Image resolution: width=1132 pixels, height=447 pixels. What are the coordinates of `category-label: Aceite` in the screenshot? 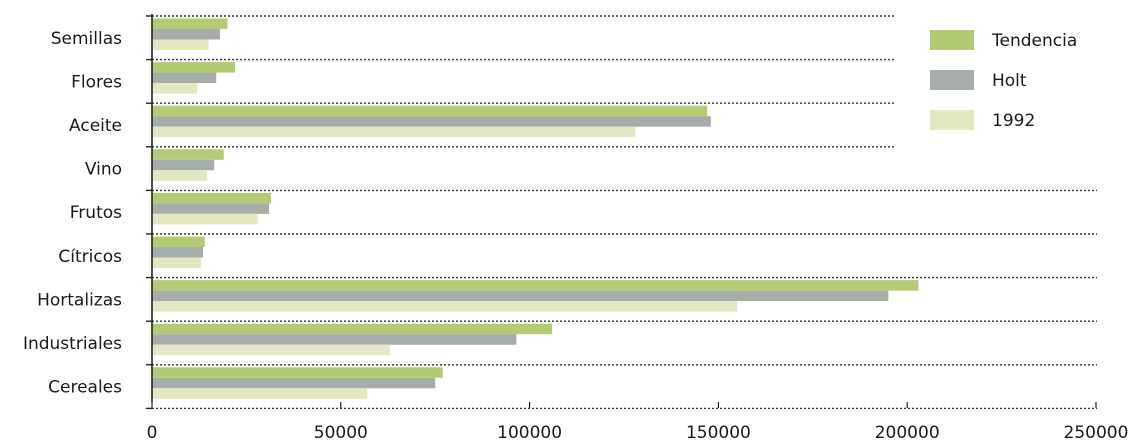 It's located at (95, 126).